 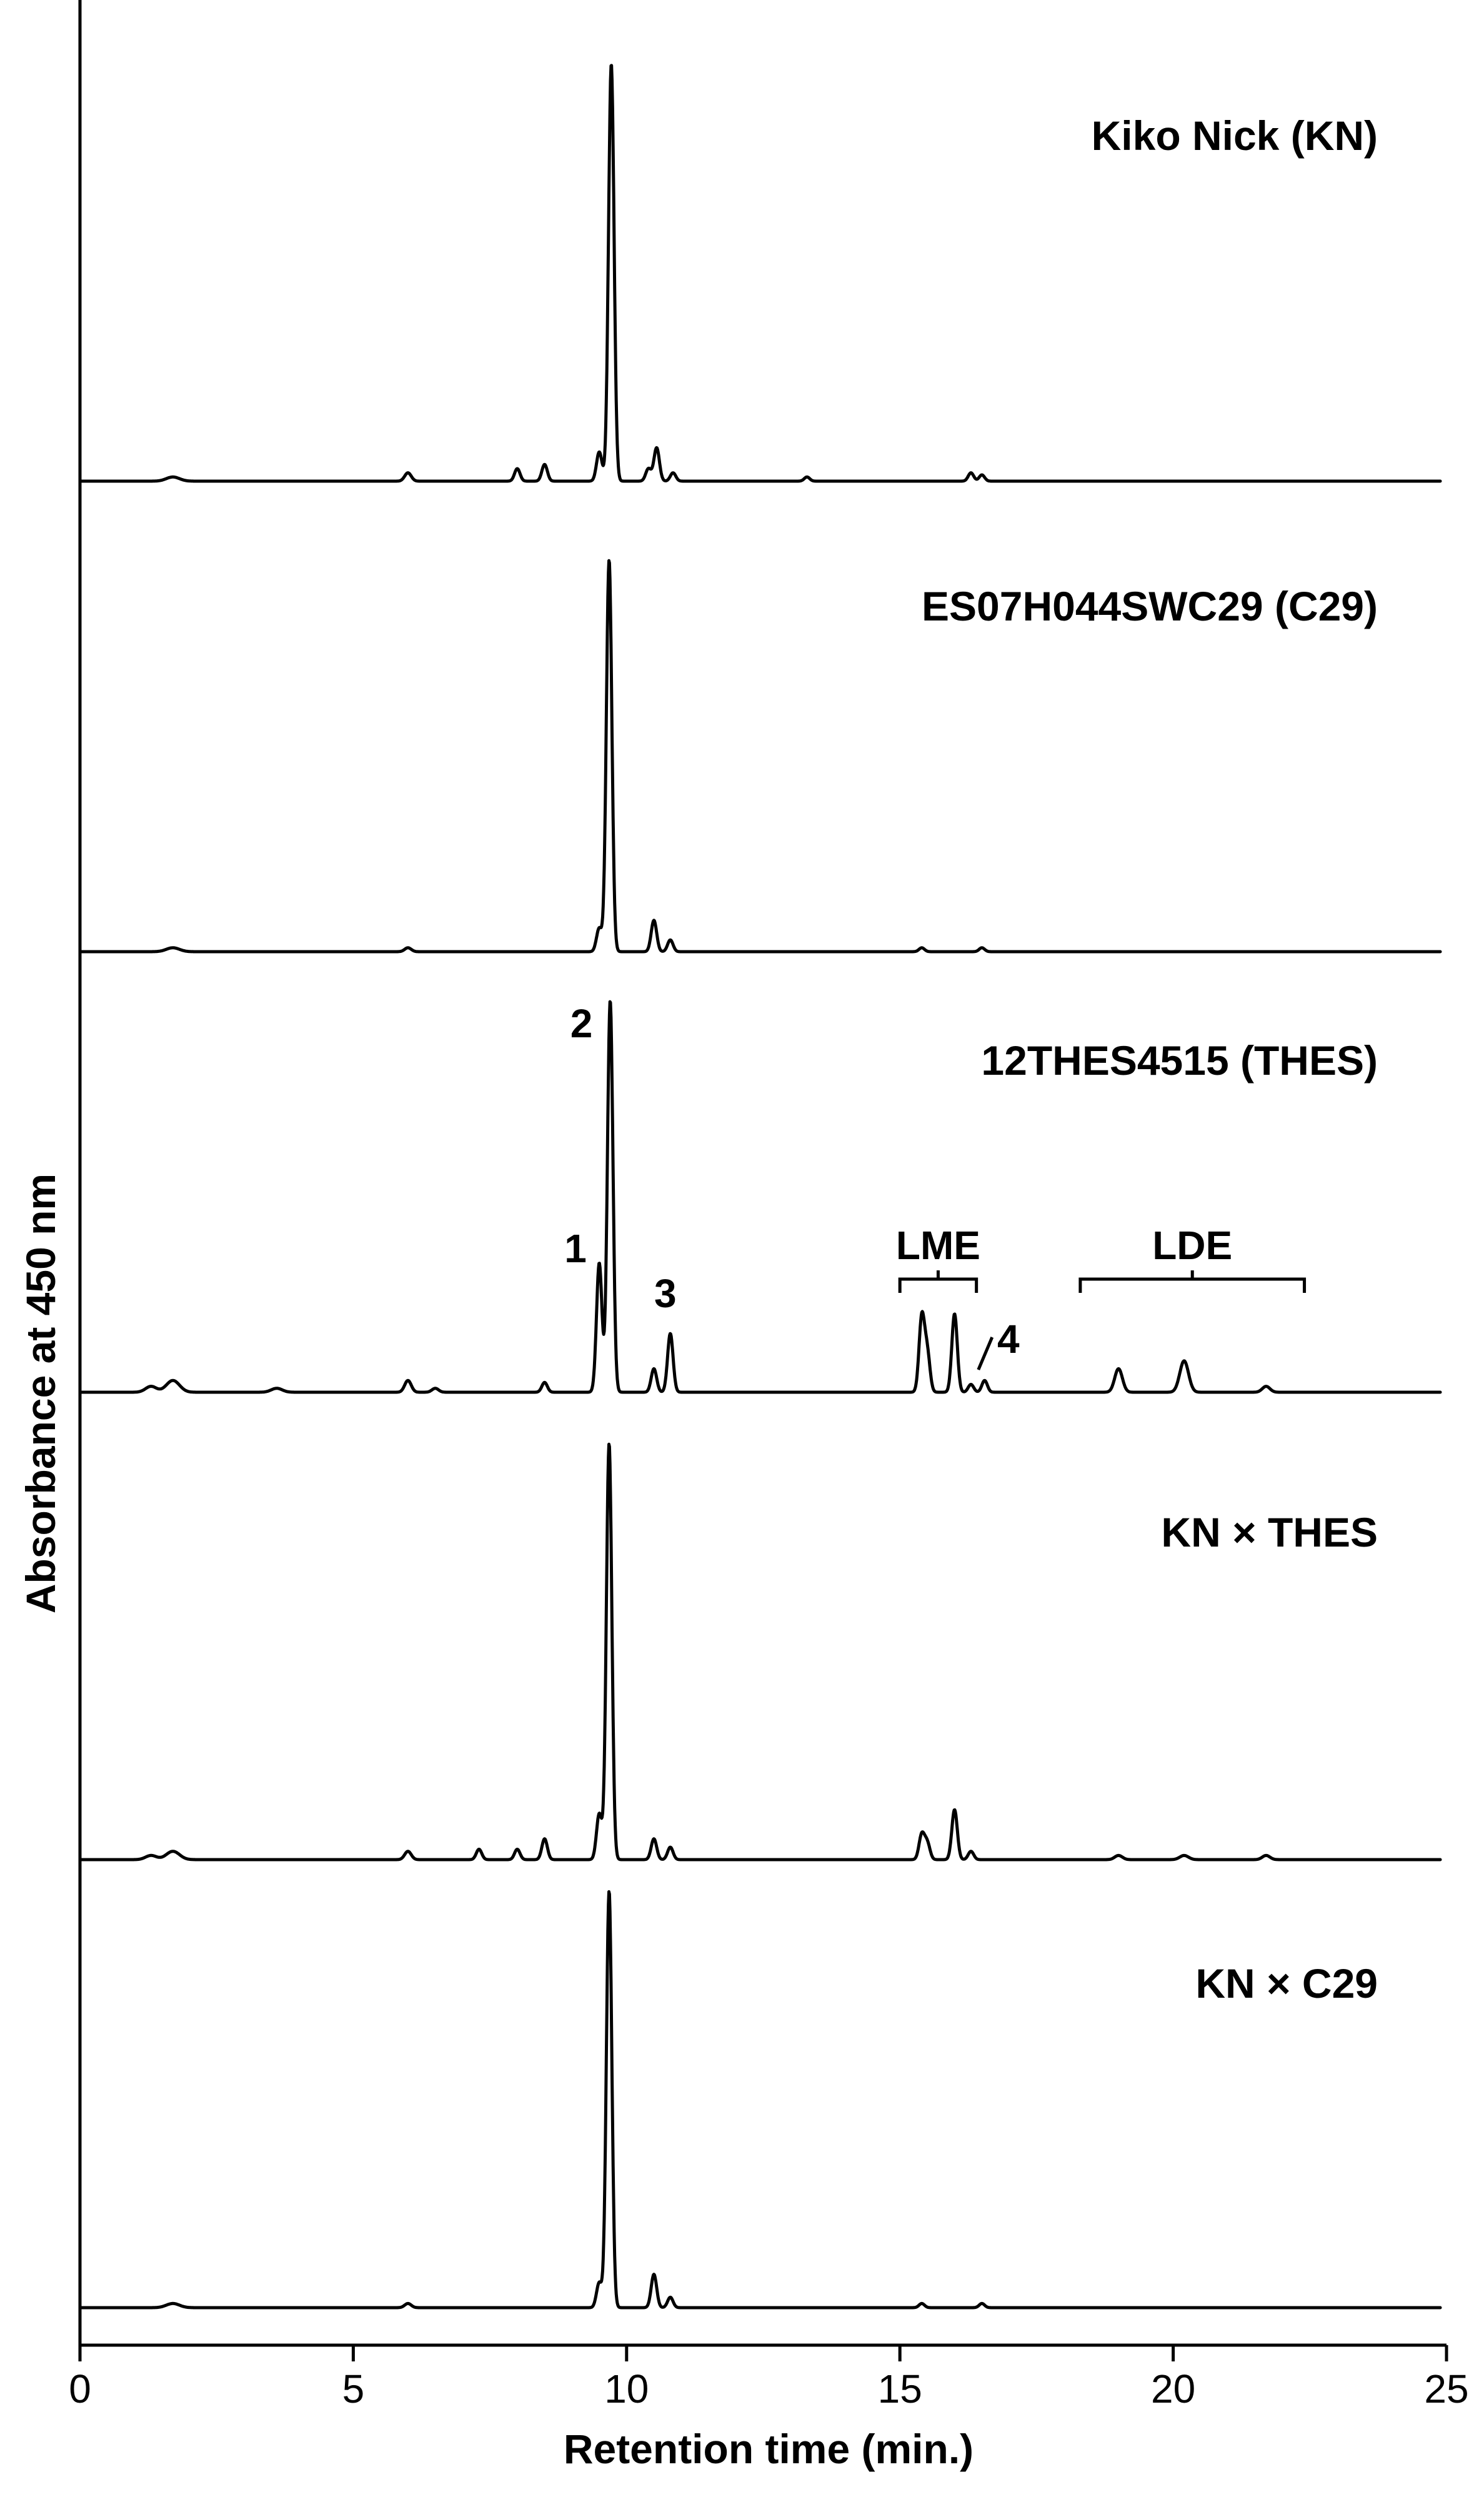 What do you see at coordinates (626, 2388) in the screenshot?
I see `x-tick-label-10: 10` at bounding box center [626, 2388].